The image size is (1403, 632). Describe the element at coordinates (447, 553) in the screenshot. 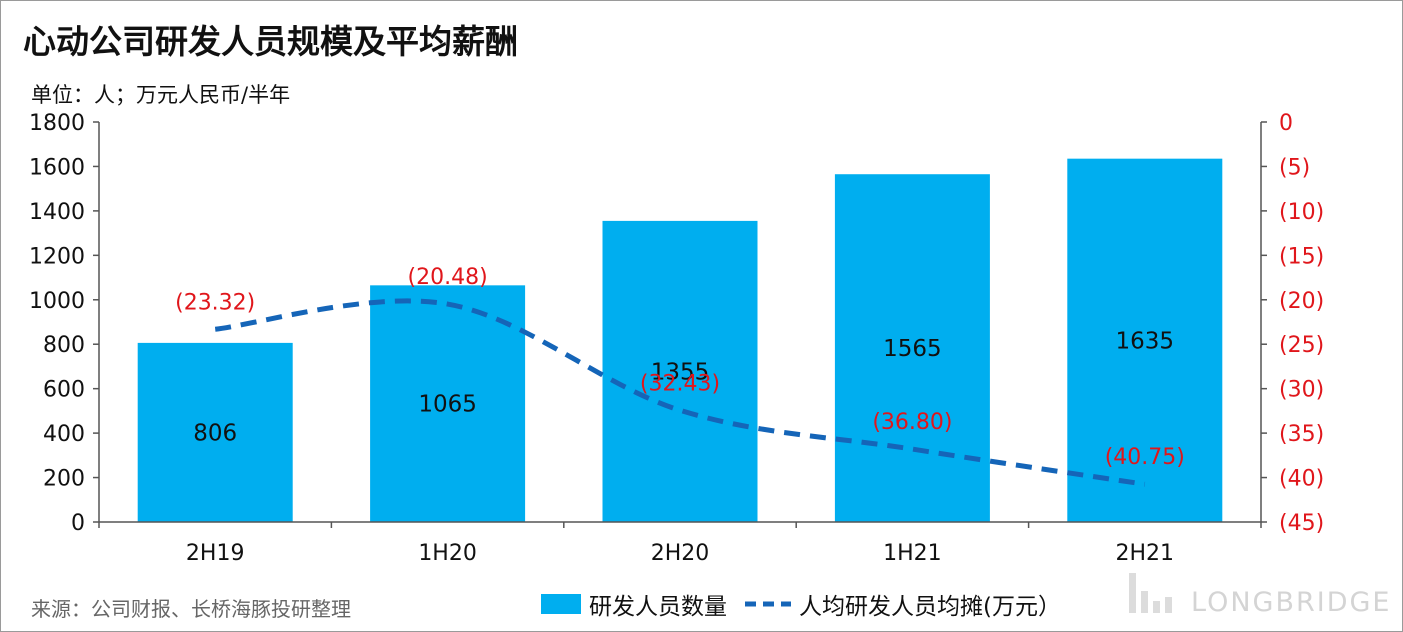

I see `x-tick-label: 1H20` at that location.